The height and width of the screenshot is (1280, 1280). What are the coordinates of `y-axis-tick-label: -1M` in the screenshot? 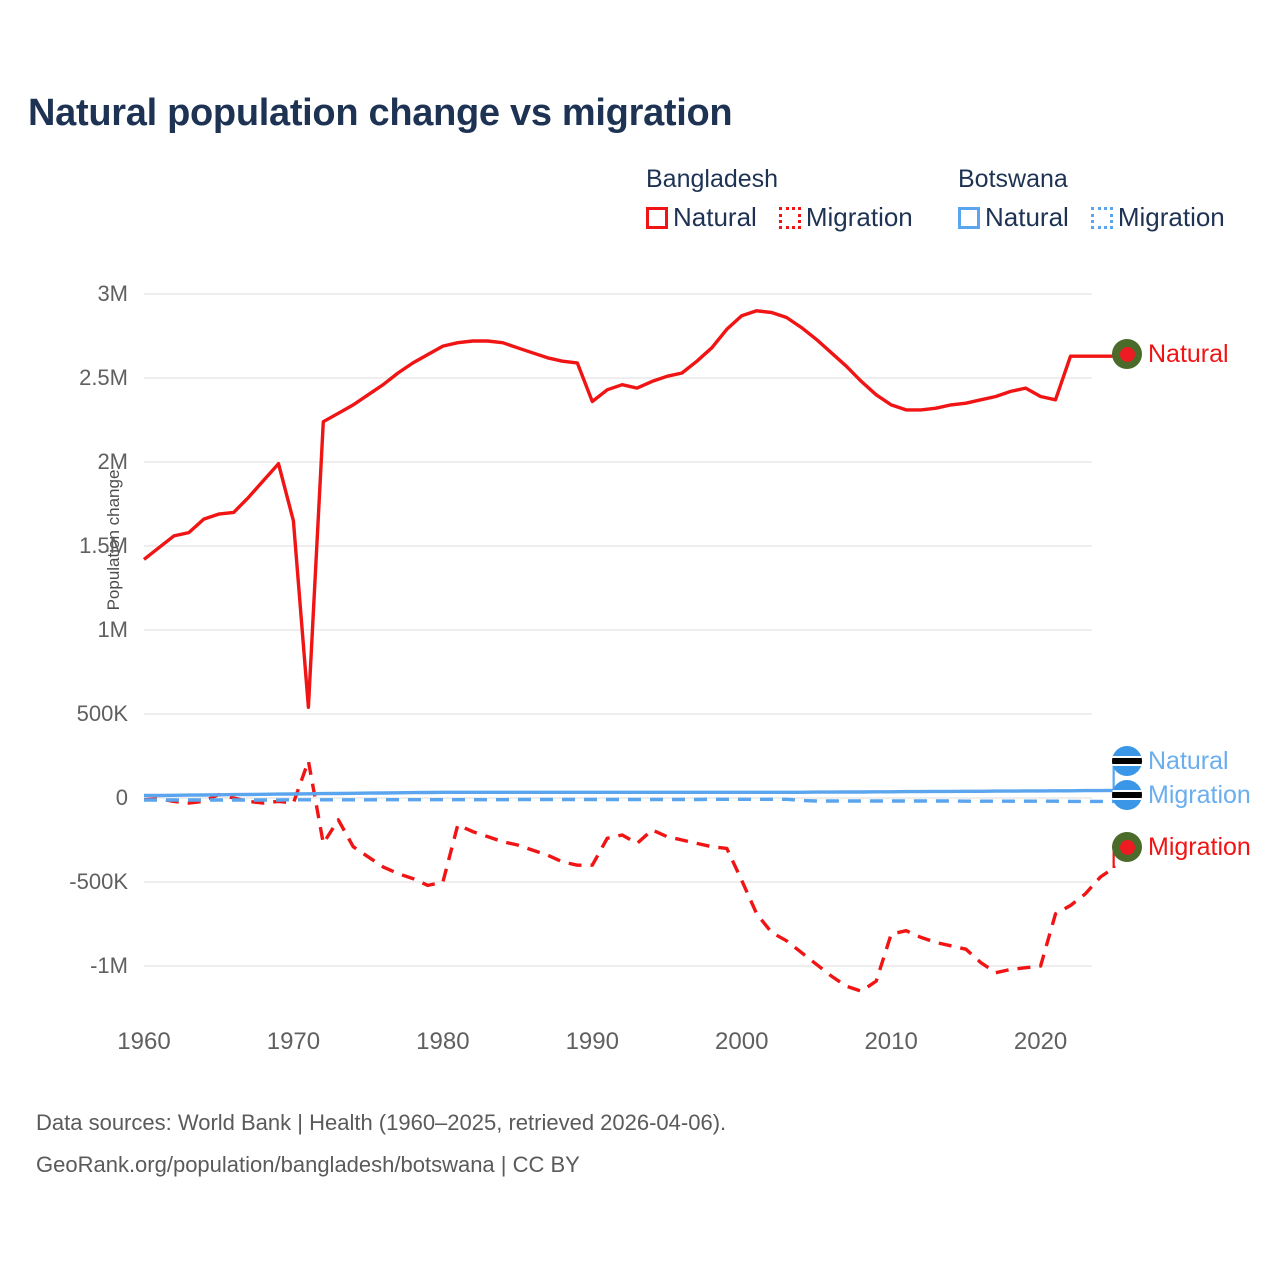 It's located at (109, 965).